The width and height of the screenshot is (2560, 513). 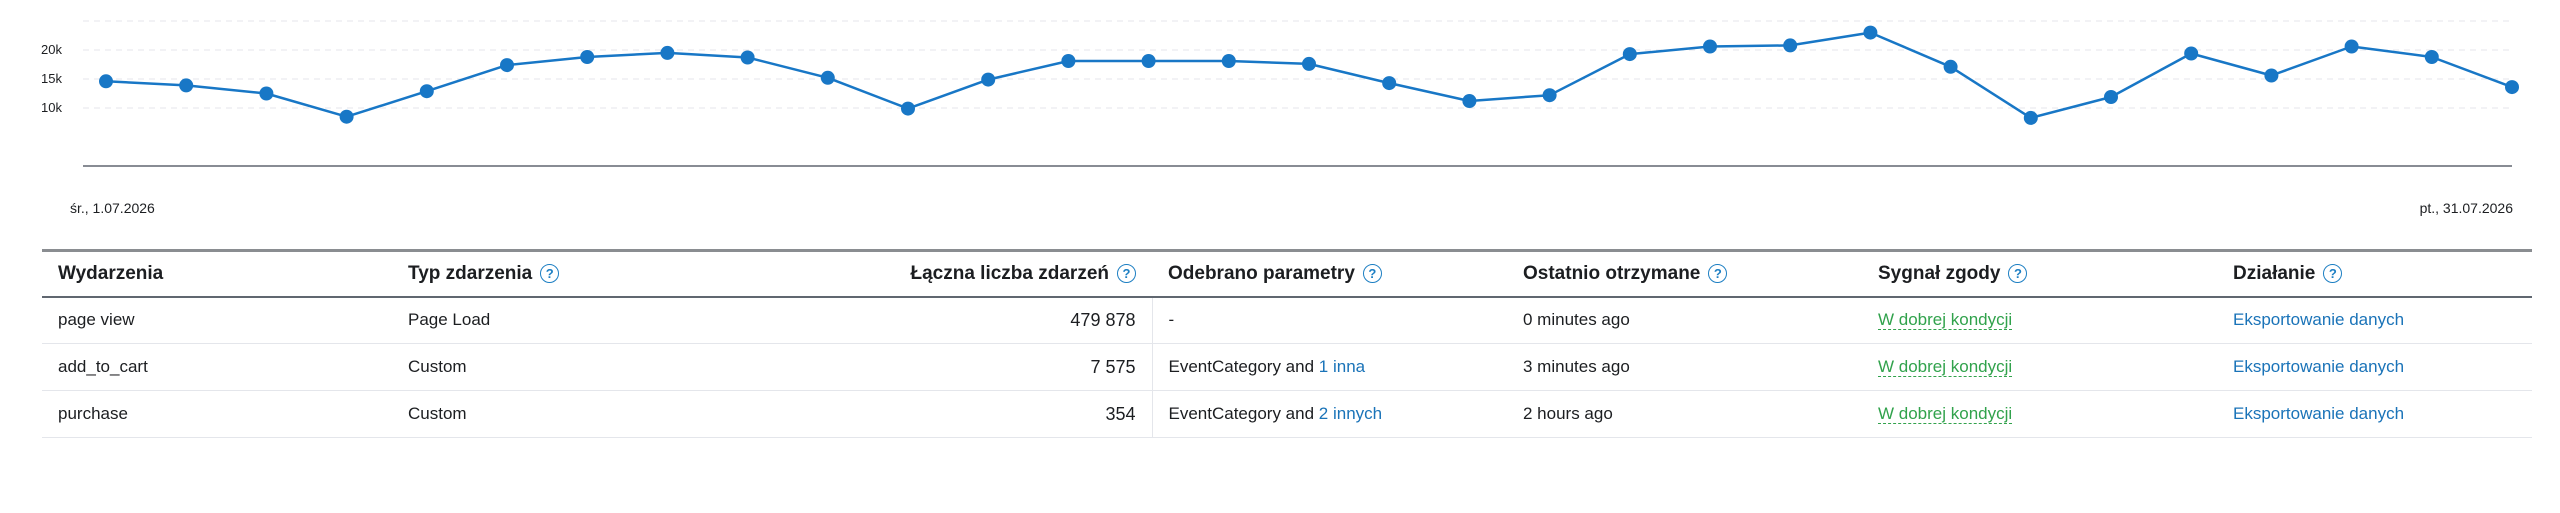 What do you see at coordinates (1684, 274) in the screenshot?
I see `column-header-last-received: Ostatnio otrzymane?` at bounding box center [1684, 274].